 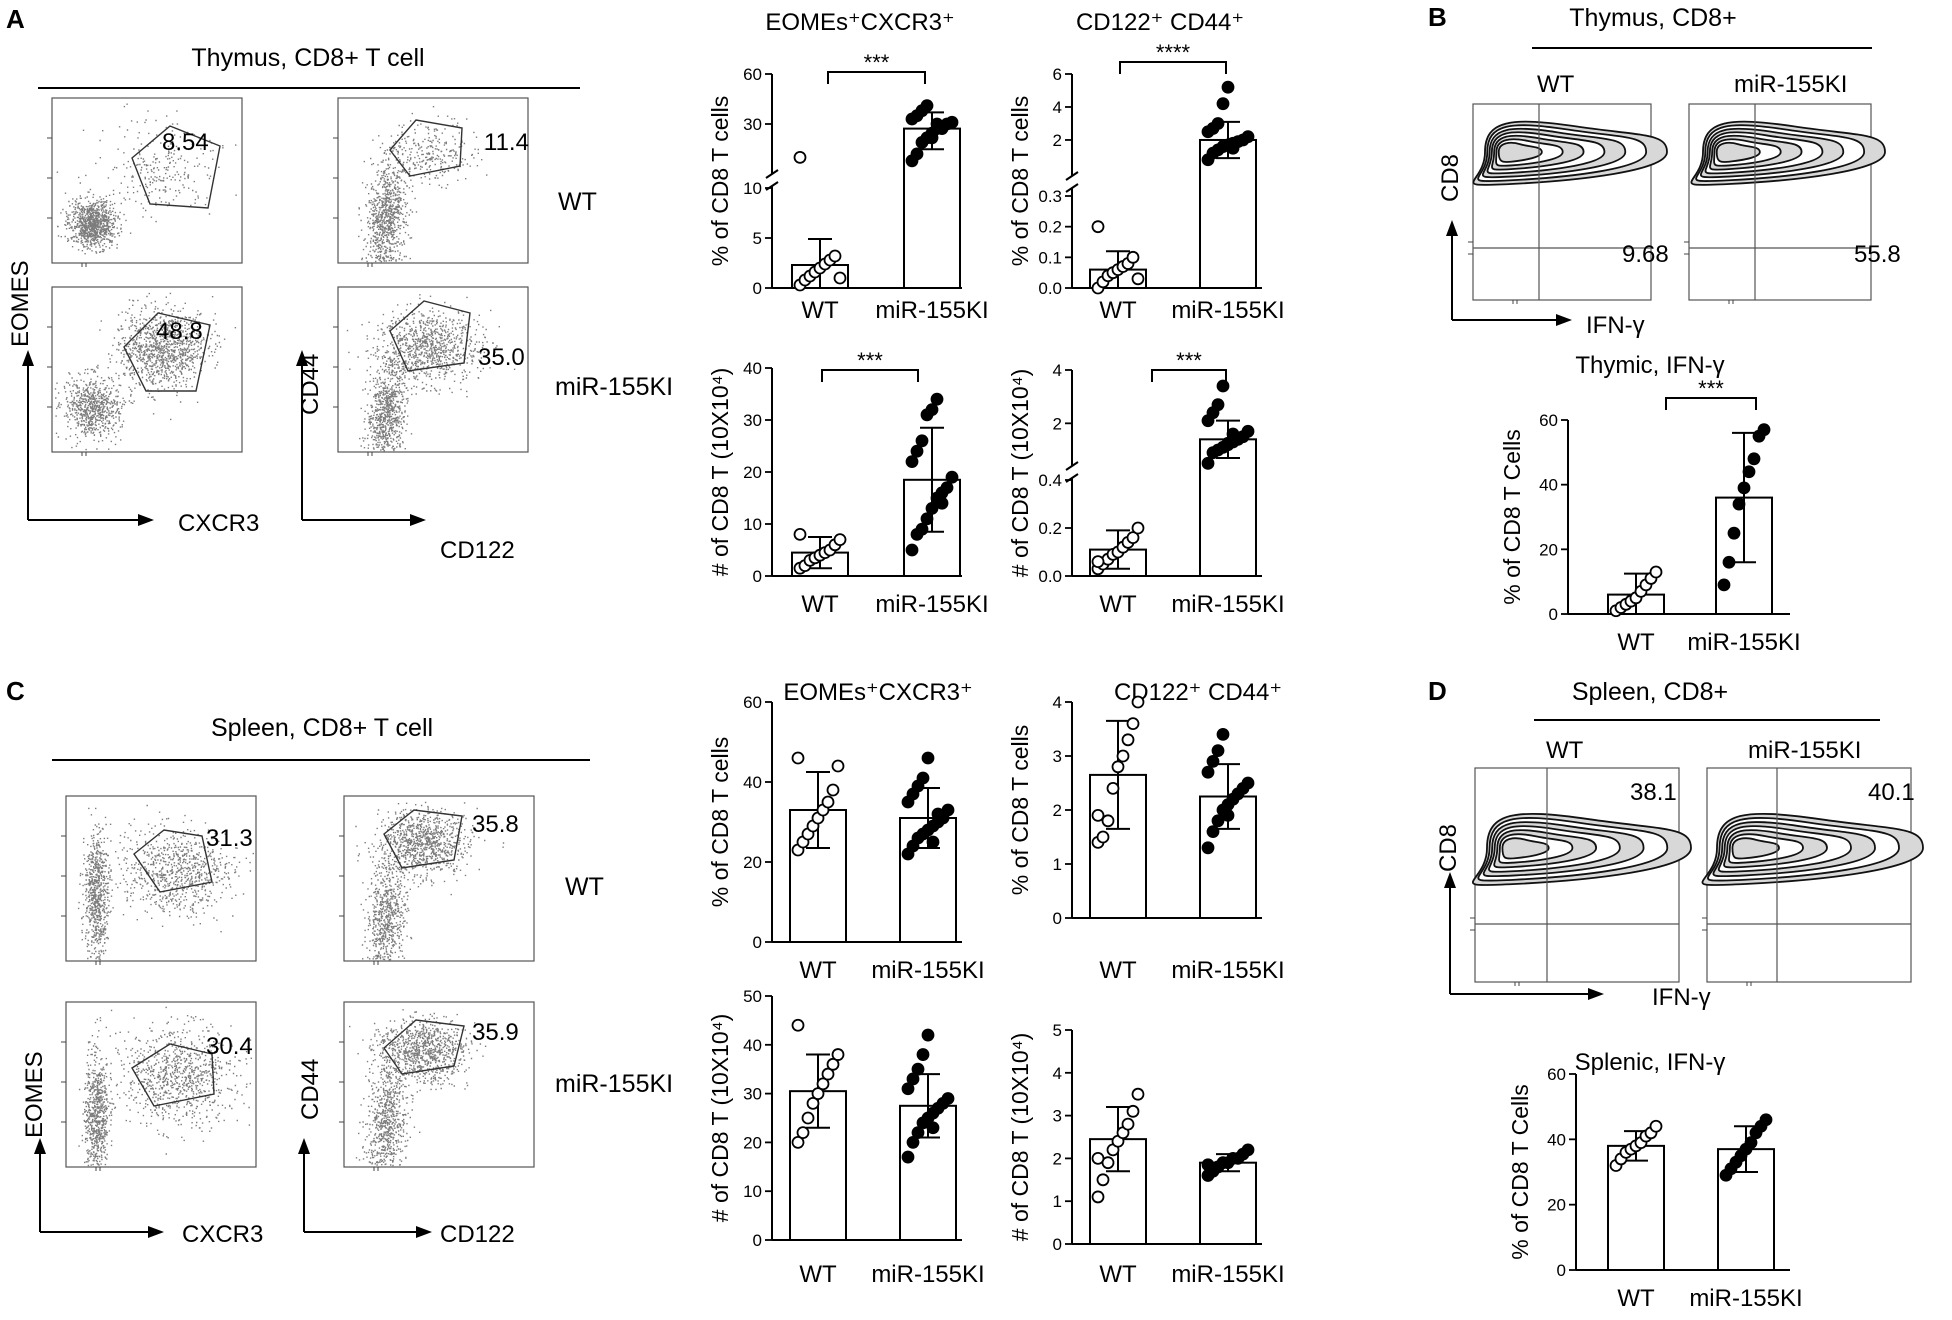 What do you see at coordinates (222, 1234) in the screenshot?
I see `panel-c-axis-cxcr3: CXCR3` at bounding box center [222, 1234].